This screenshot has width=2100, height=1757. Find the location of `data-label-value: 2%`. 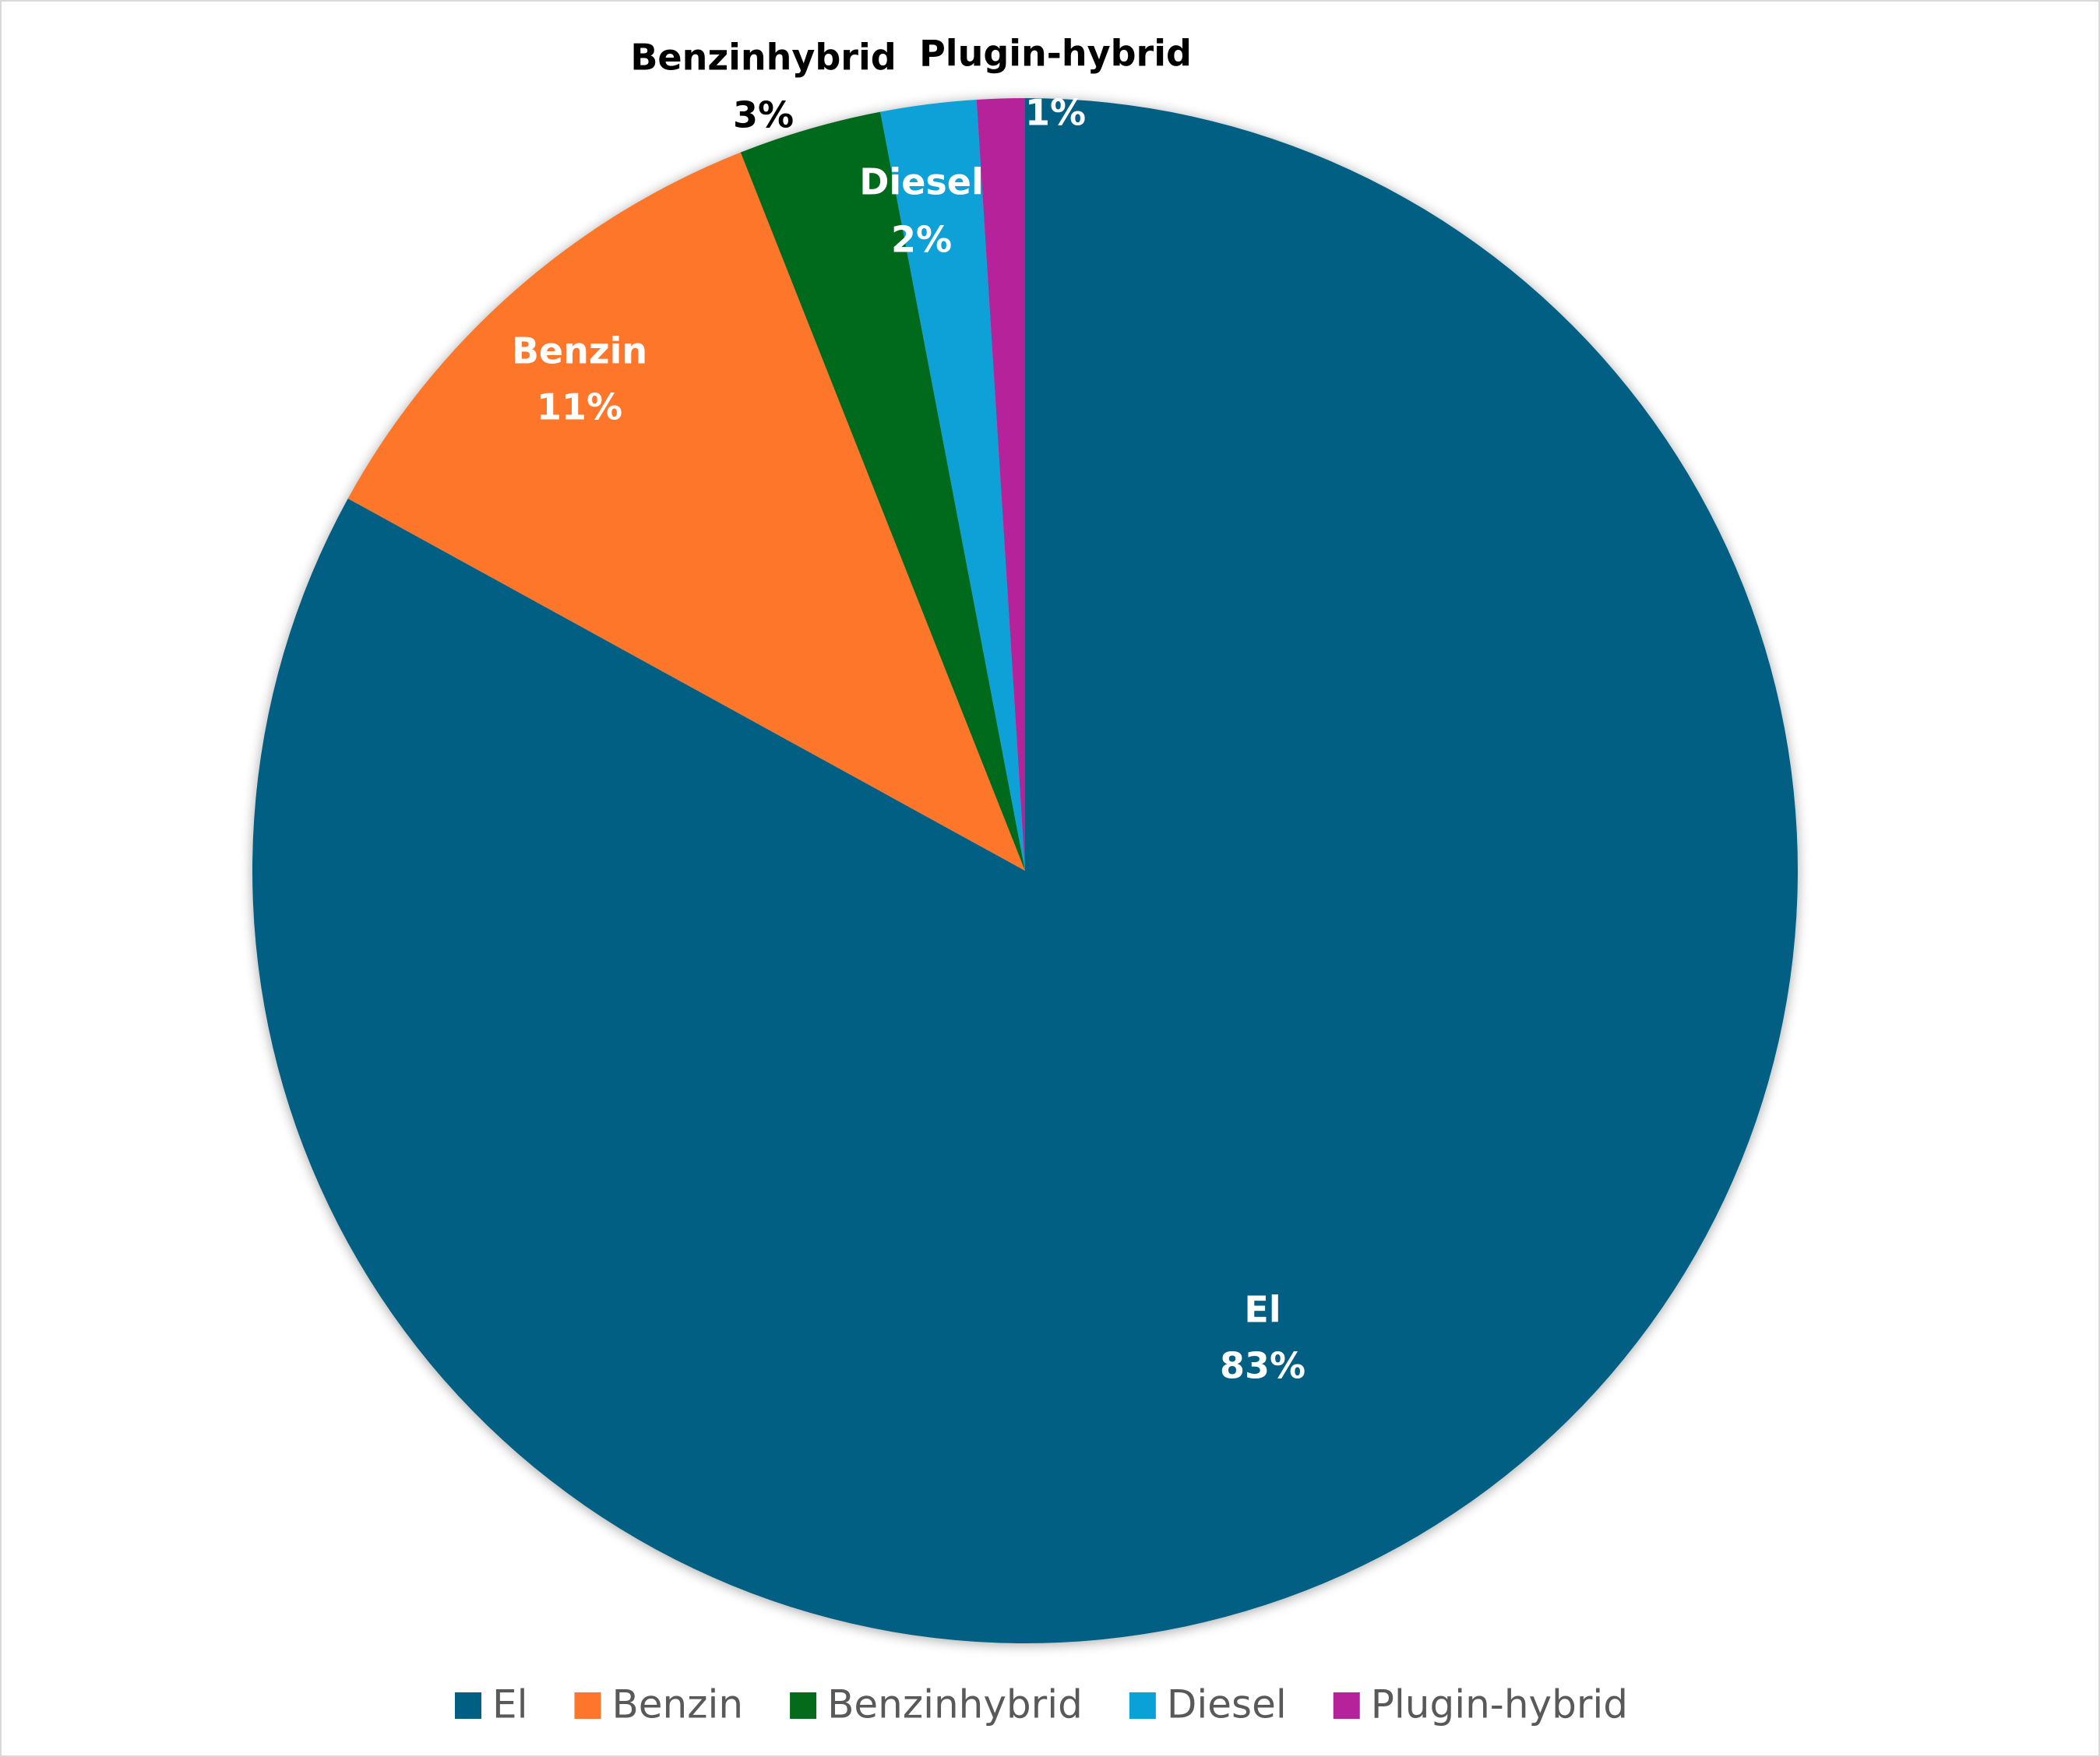

data-label-value: 2% is located at coordinates (921, 240).